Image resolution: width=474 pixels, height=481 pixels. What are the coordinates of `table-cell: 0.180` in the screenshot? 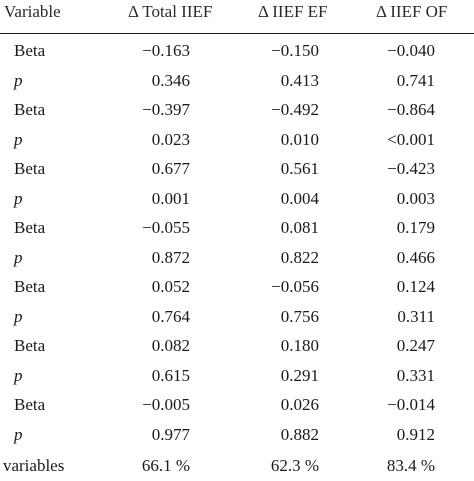 It's located at (299, 345).